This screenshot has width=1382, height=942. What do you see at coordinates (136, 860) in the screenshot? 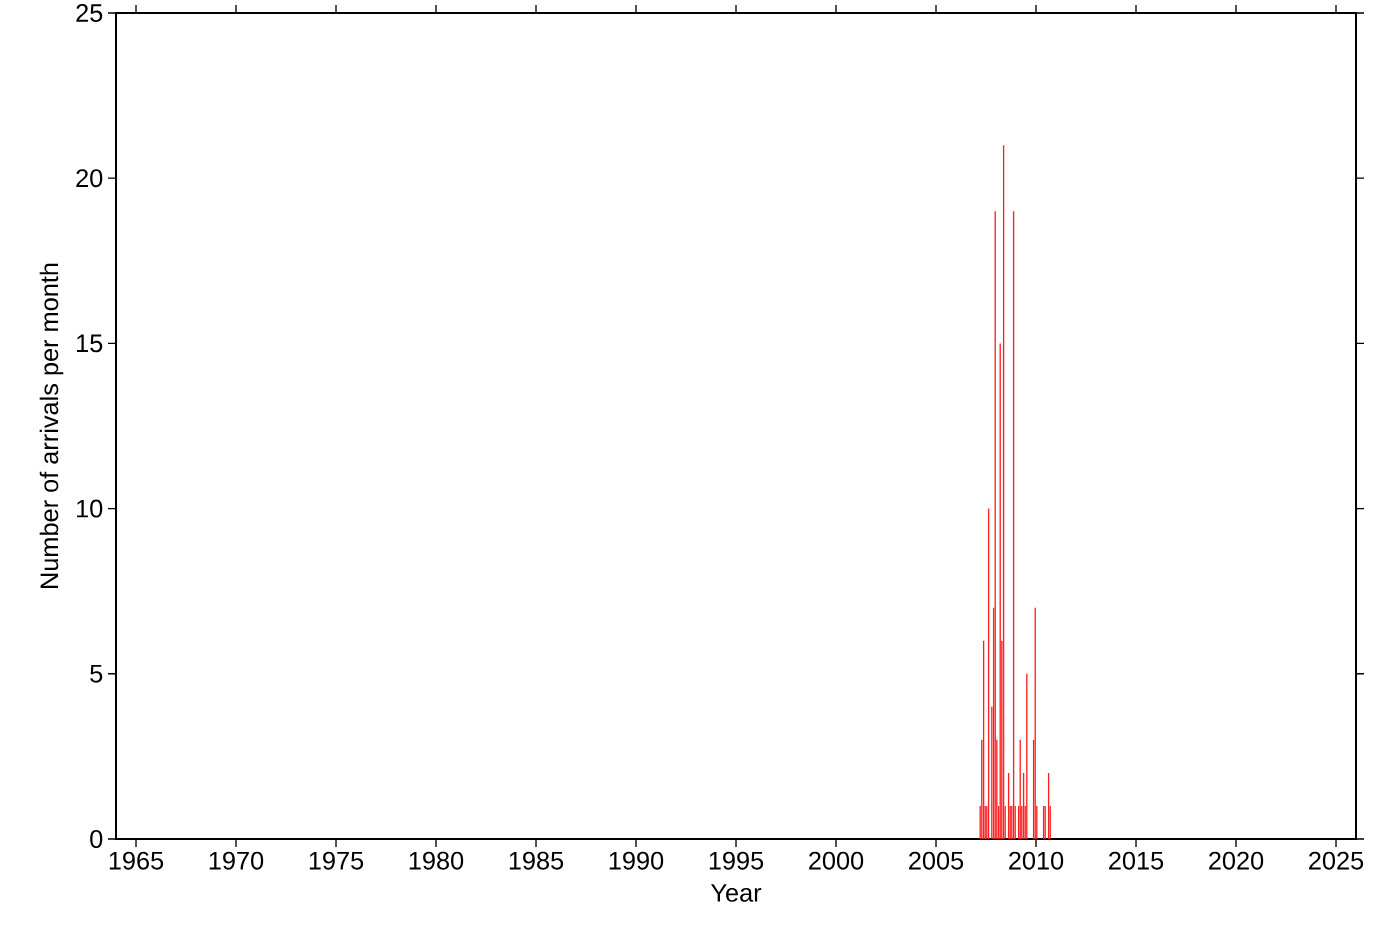
I see `x-tick-label: 1965` at bounding box center [136, 860].